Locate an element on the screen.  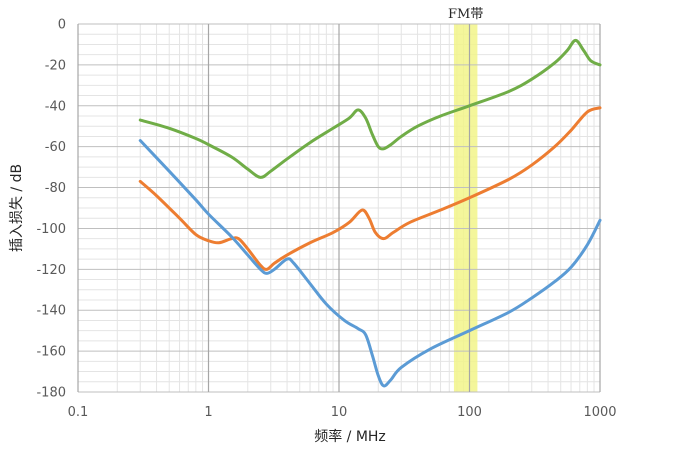
y-tick-label: -60 is located at coordinates (55, 147).